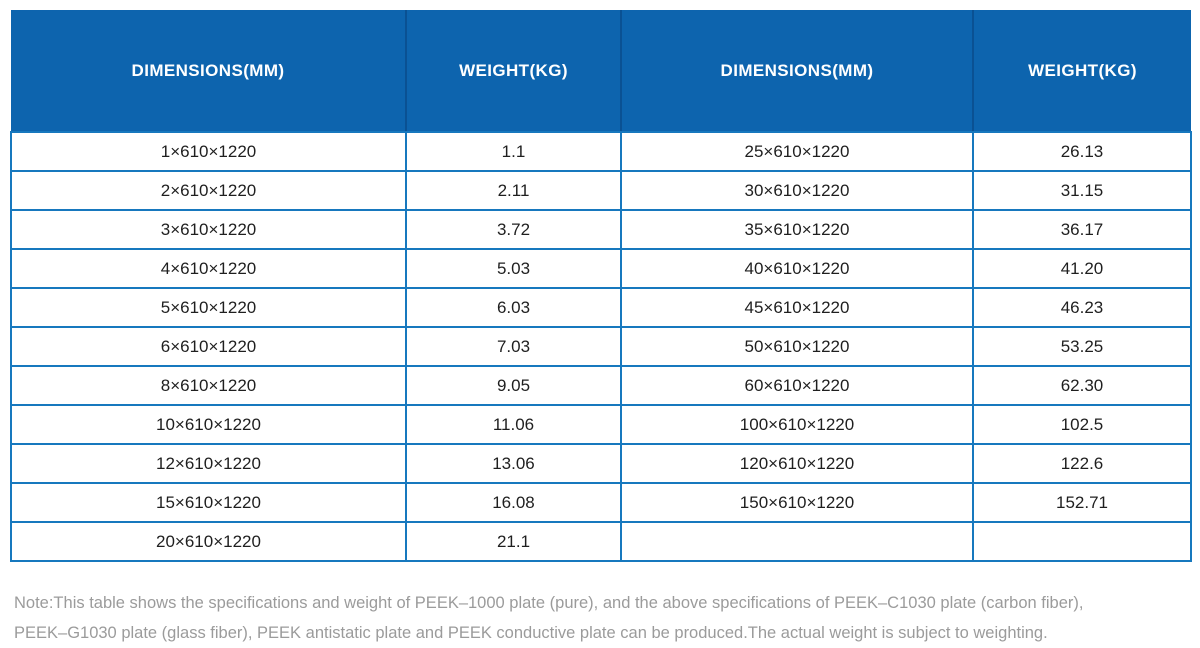 The width and height of the screenshot is (1200, 648). Describe the element at coordinates (208, 424) in the screenshot. I see `dimensions-cell: 10×610×1220` at that location.